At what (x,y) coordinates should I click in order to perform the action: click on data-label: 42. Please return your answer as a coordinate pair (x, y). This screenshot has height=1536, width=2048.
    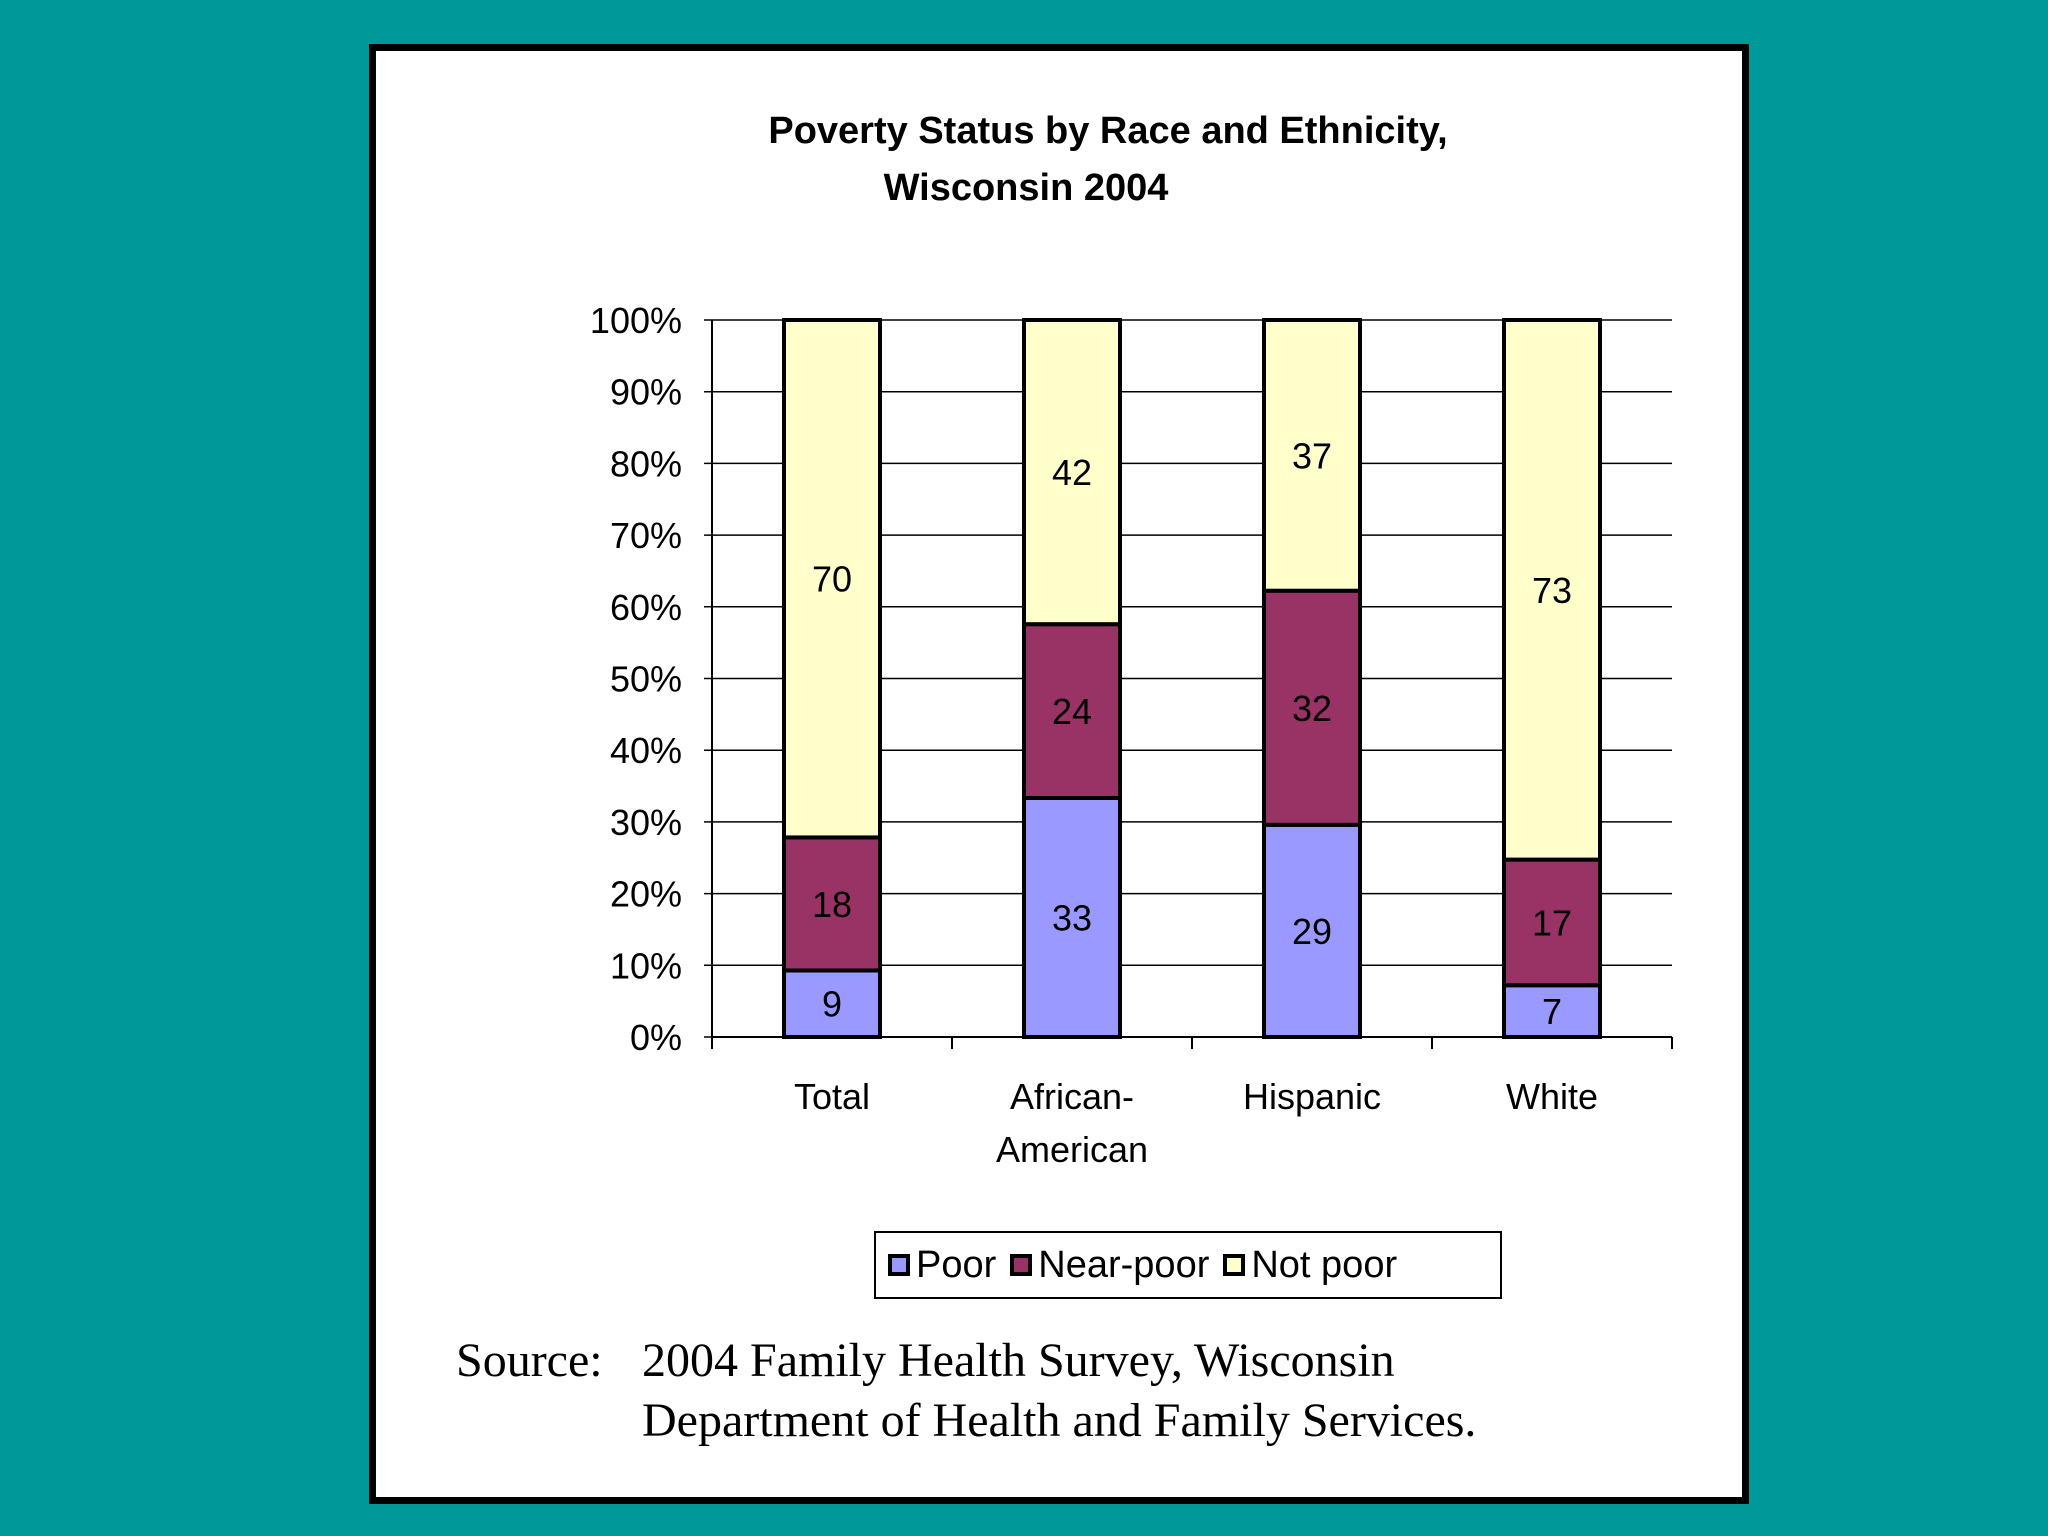
    Looking at the image, I should click on (1072, 472).